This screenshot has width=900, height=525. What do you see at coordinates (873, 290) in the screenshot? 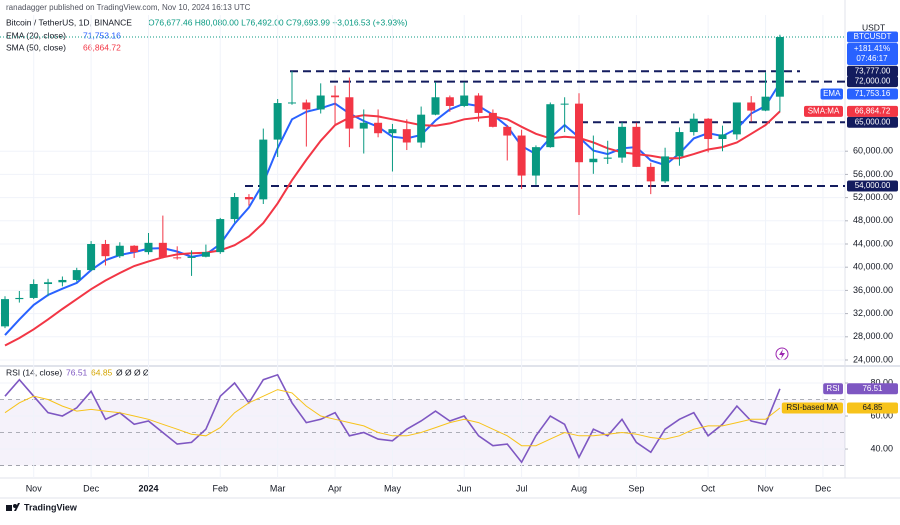
I see `y-tick-label: 36,000.00` at bounding box center [873, 290].